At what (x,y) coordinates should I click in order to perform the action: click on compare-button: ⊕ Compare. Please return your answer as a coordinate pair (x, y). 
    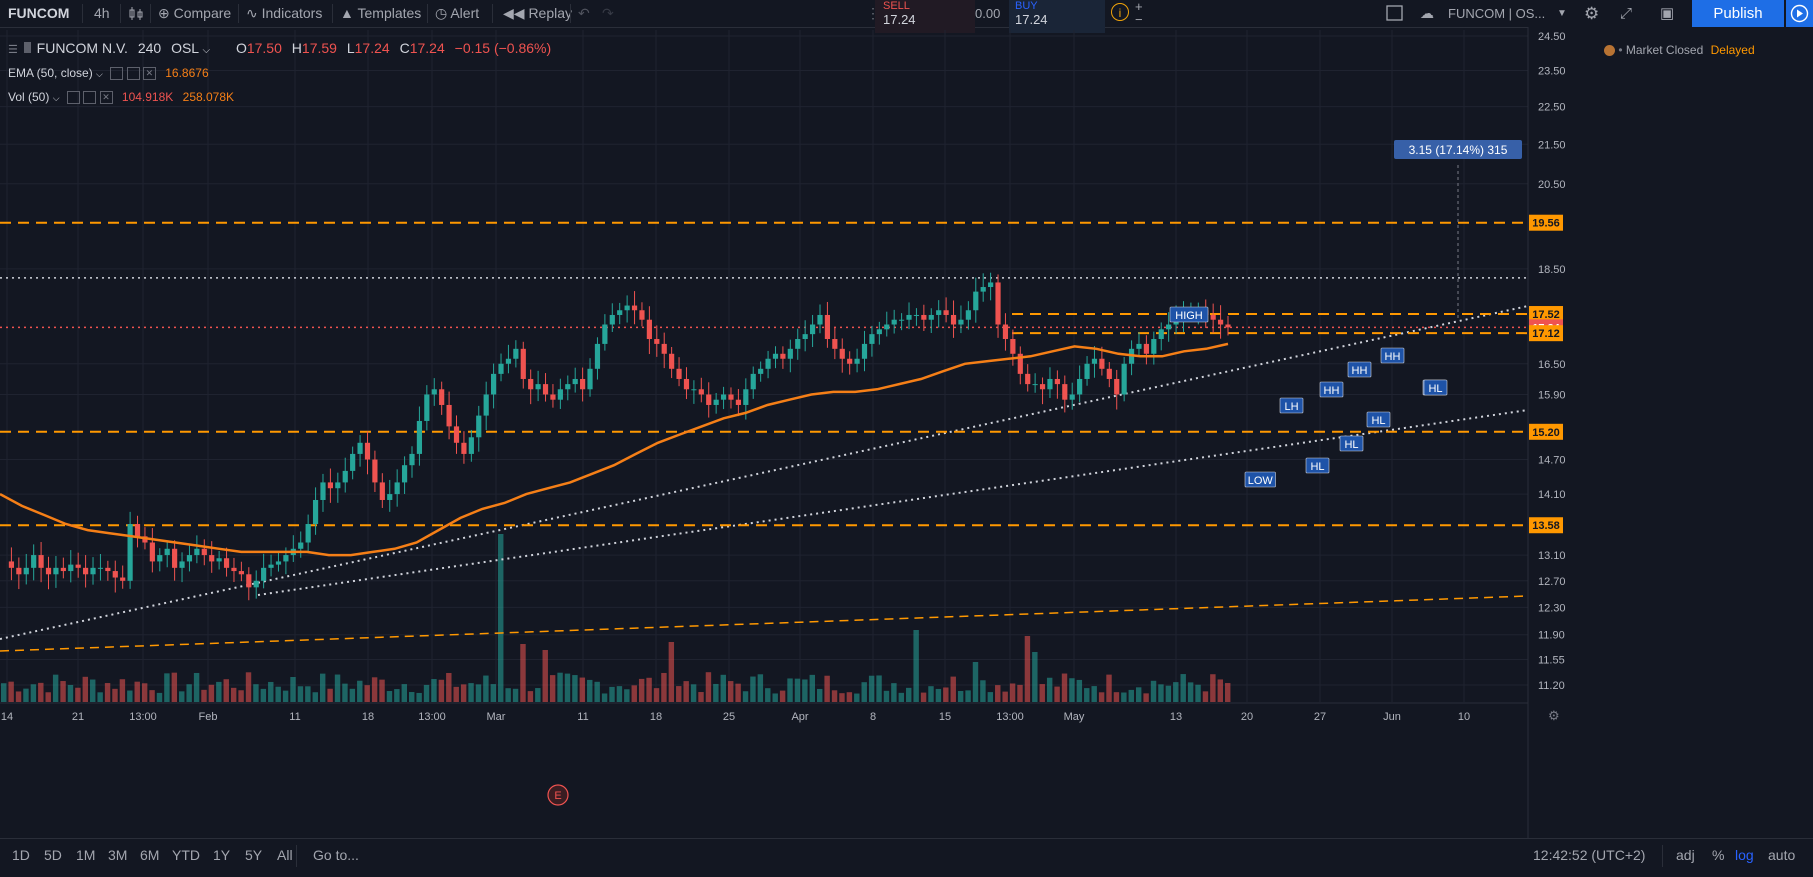
    Looking at the image, I should click on (194, 13).